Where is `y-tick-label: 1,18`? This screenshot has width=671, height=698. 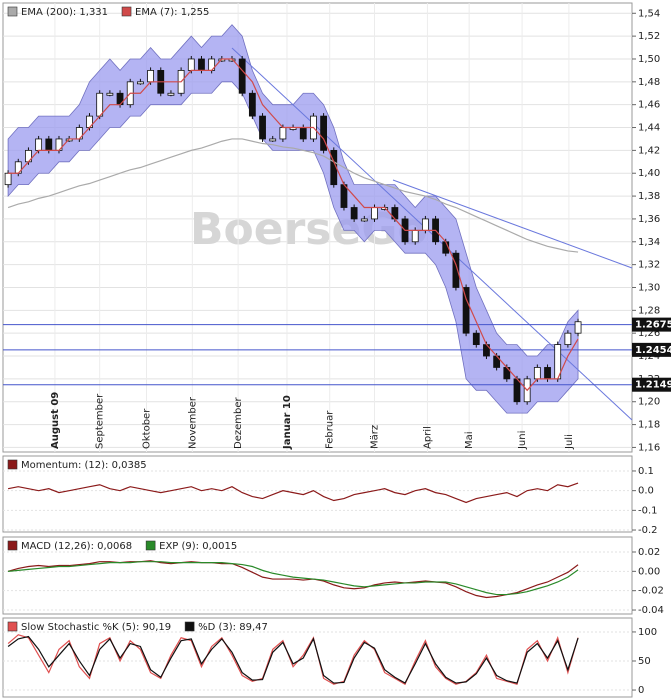 y-tick-label: 1,18 is located at coordinates (649, 425).